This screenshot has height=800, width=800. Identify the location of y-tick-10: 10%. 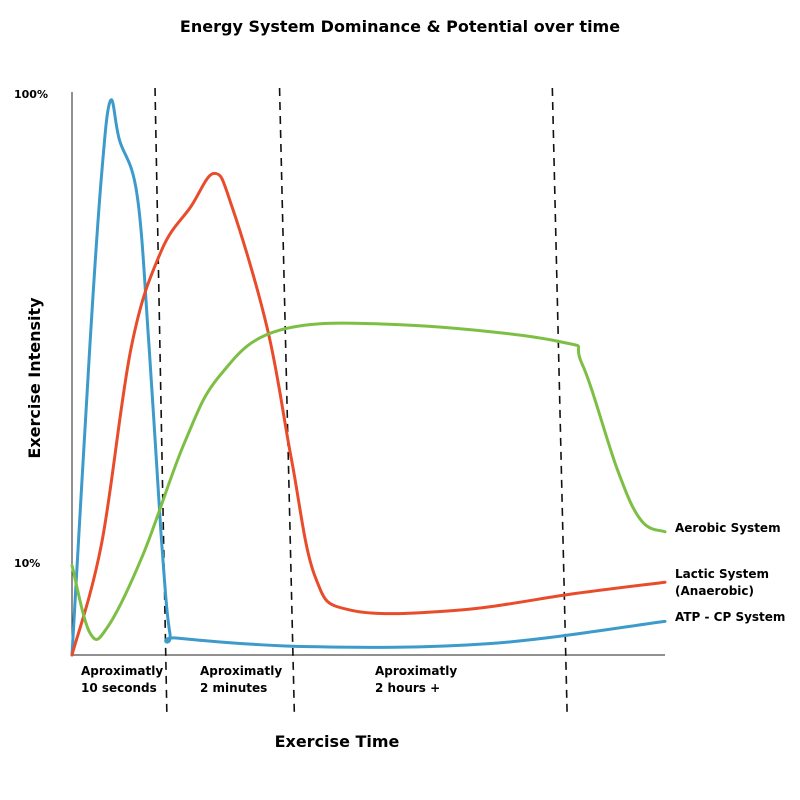
(27, 563).